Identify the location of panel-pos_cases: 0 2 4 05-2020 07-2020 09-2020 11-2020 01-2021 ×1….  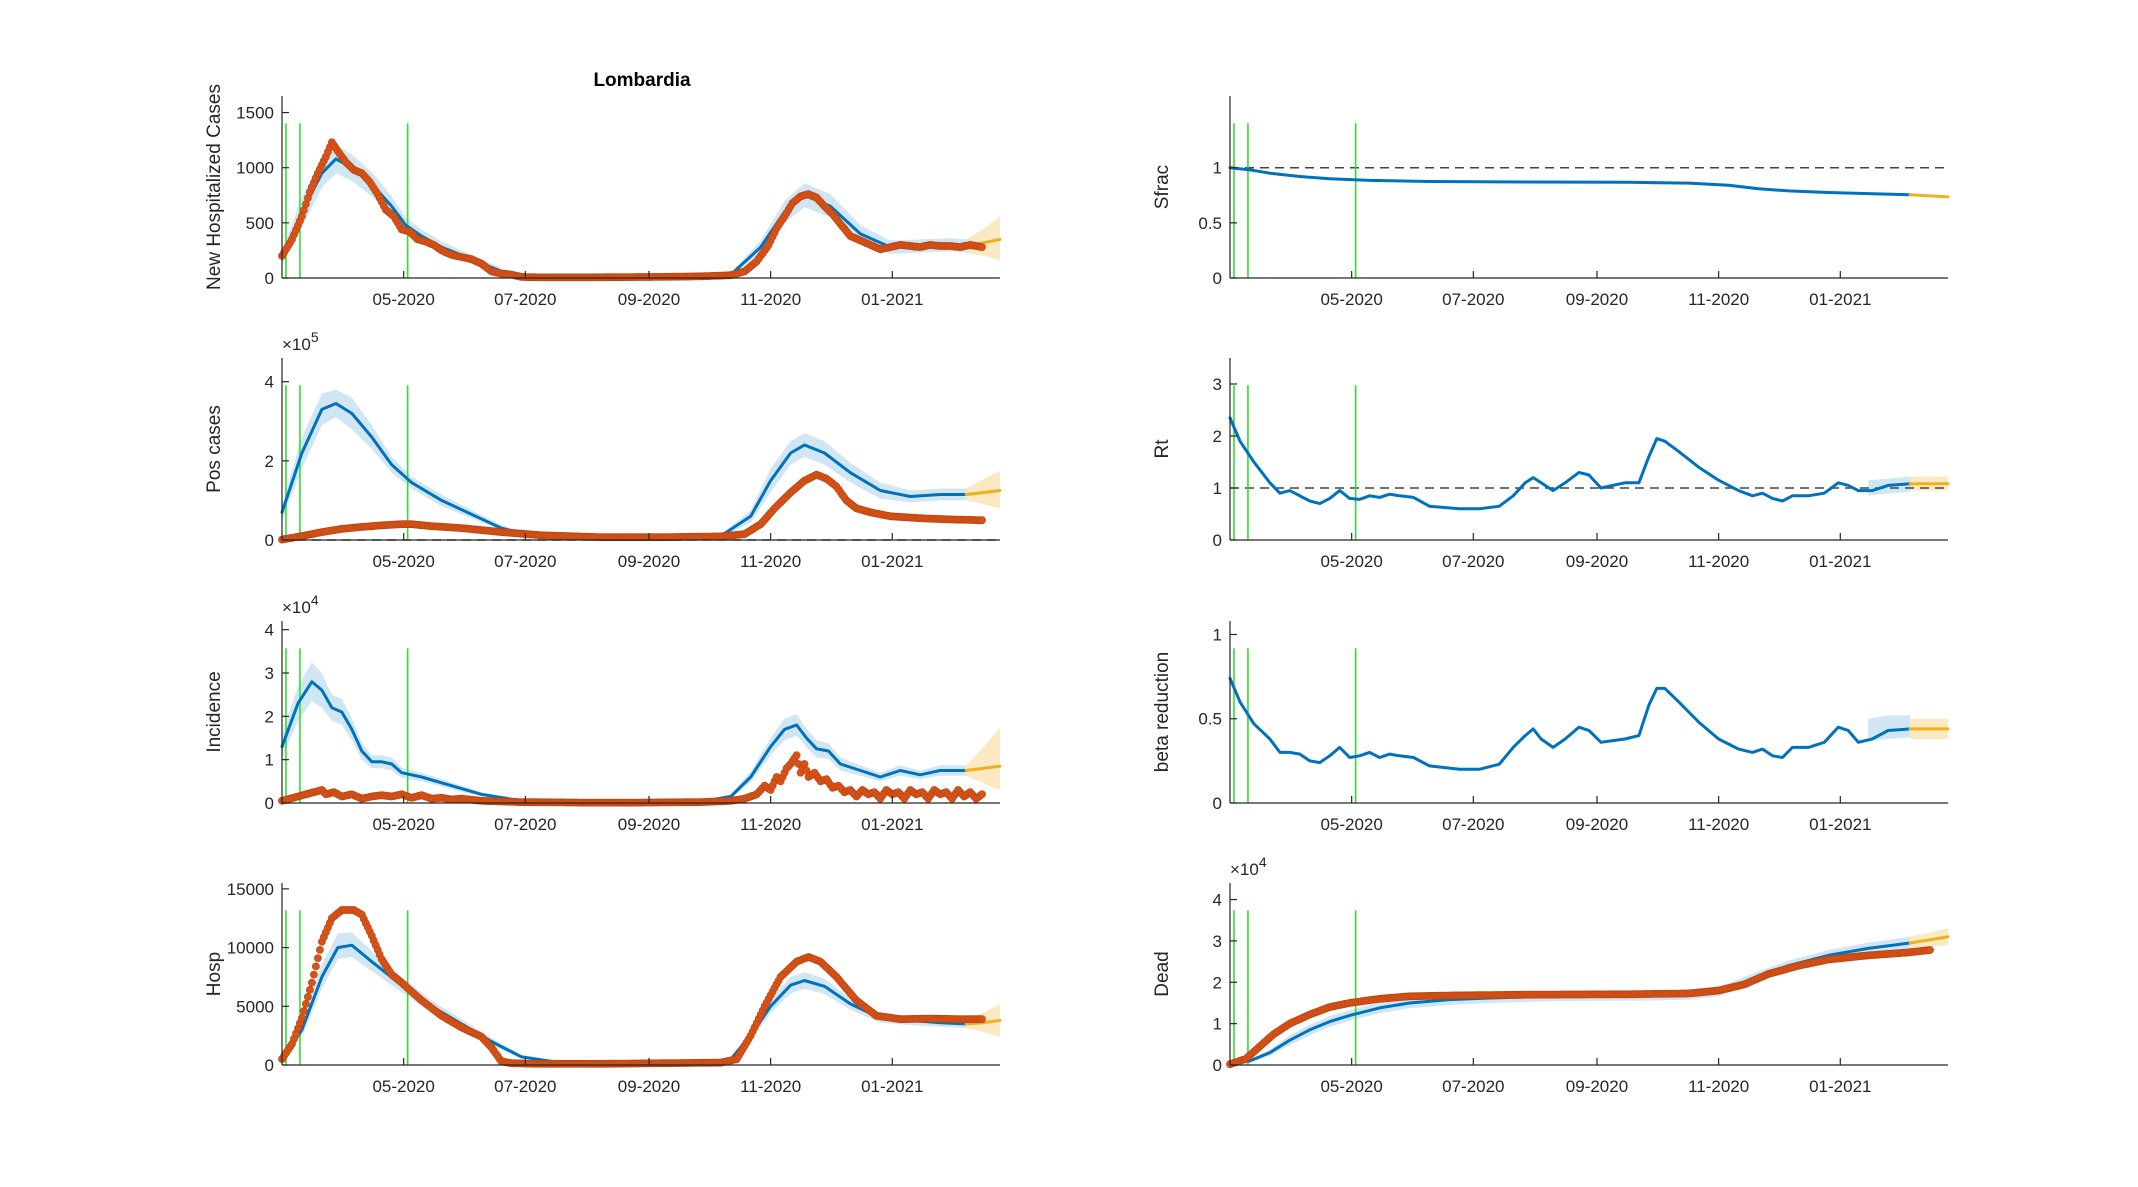
(603, 450).